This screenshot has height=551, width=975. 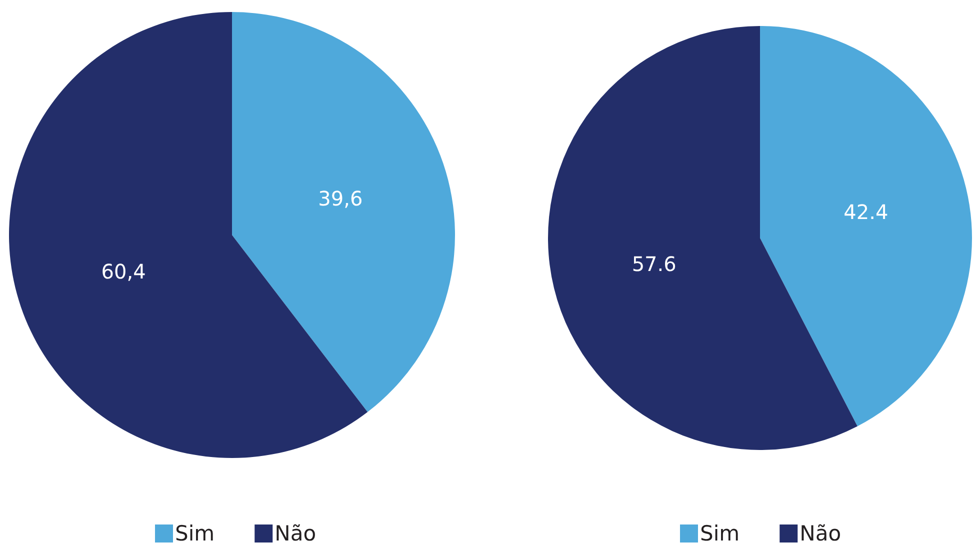 I want to click on data-label: 42.4, so click(x=866, y=212).